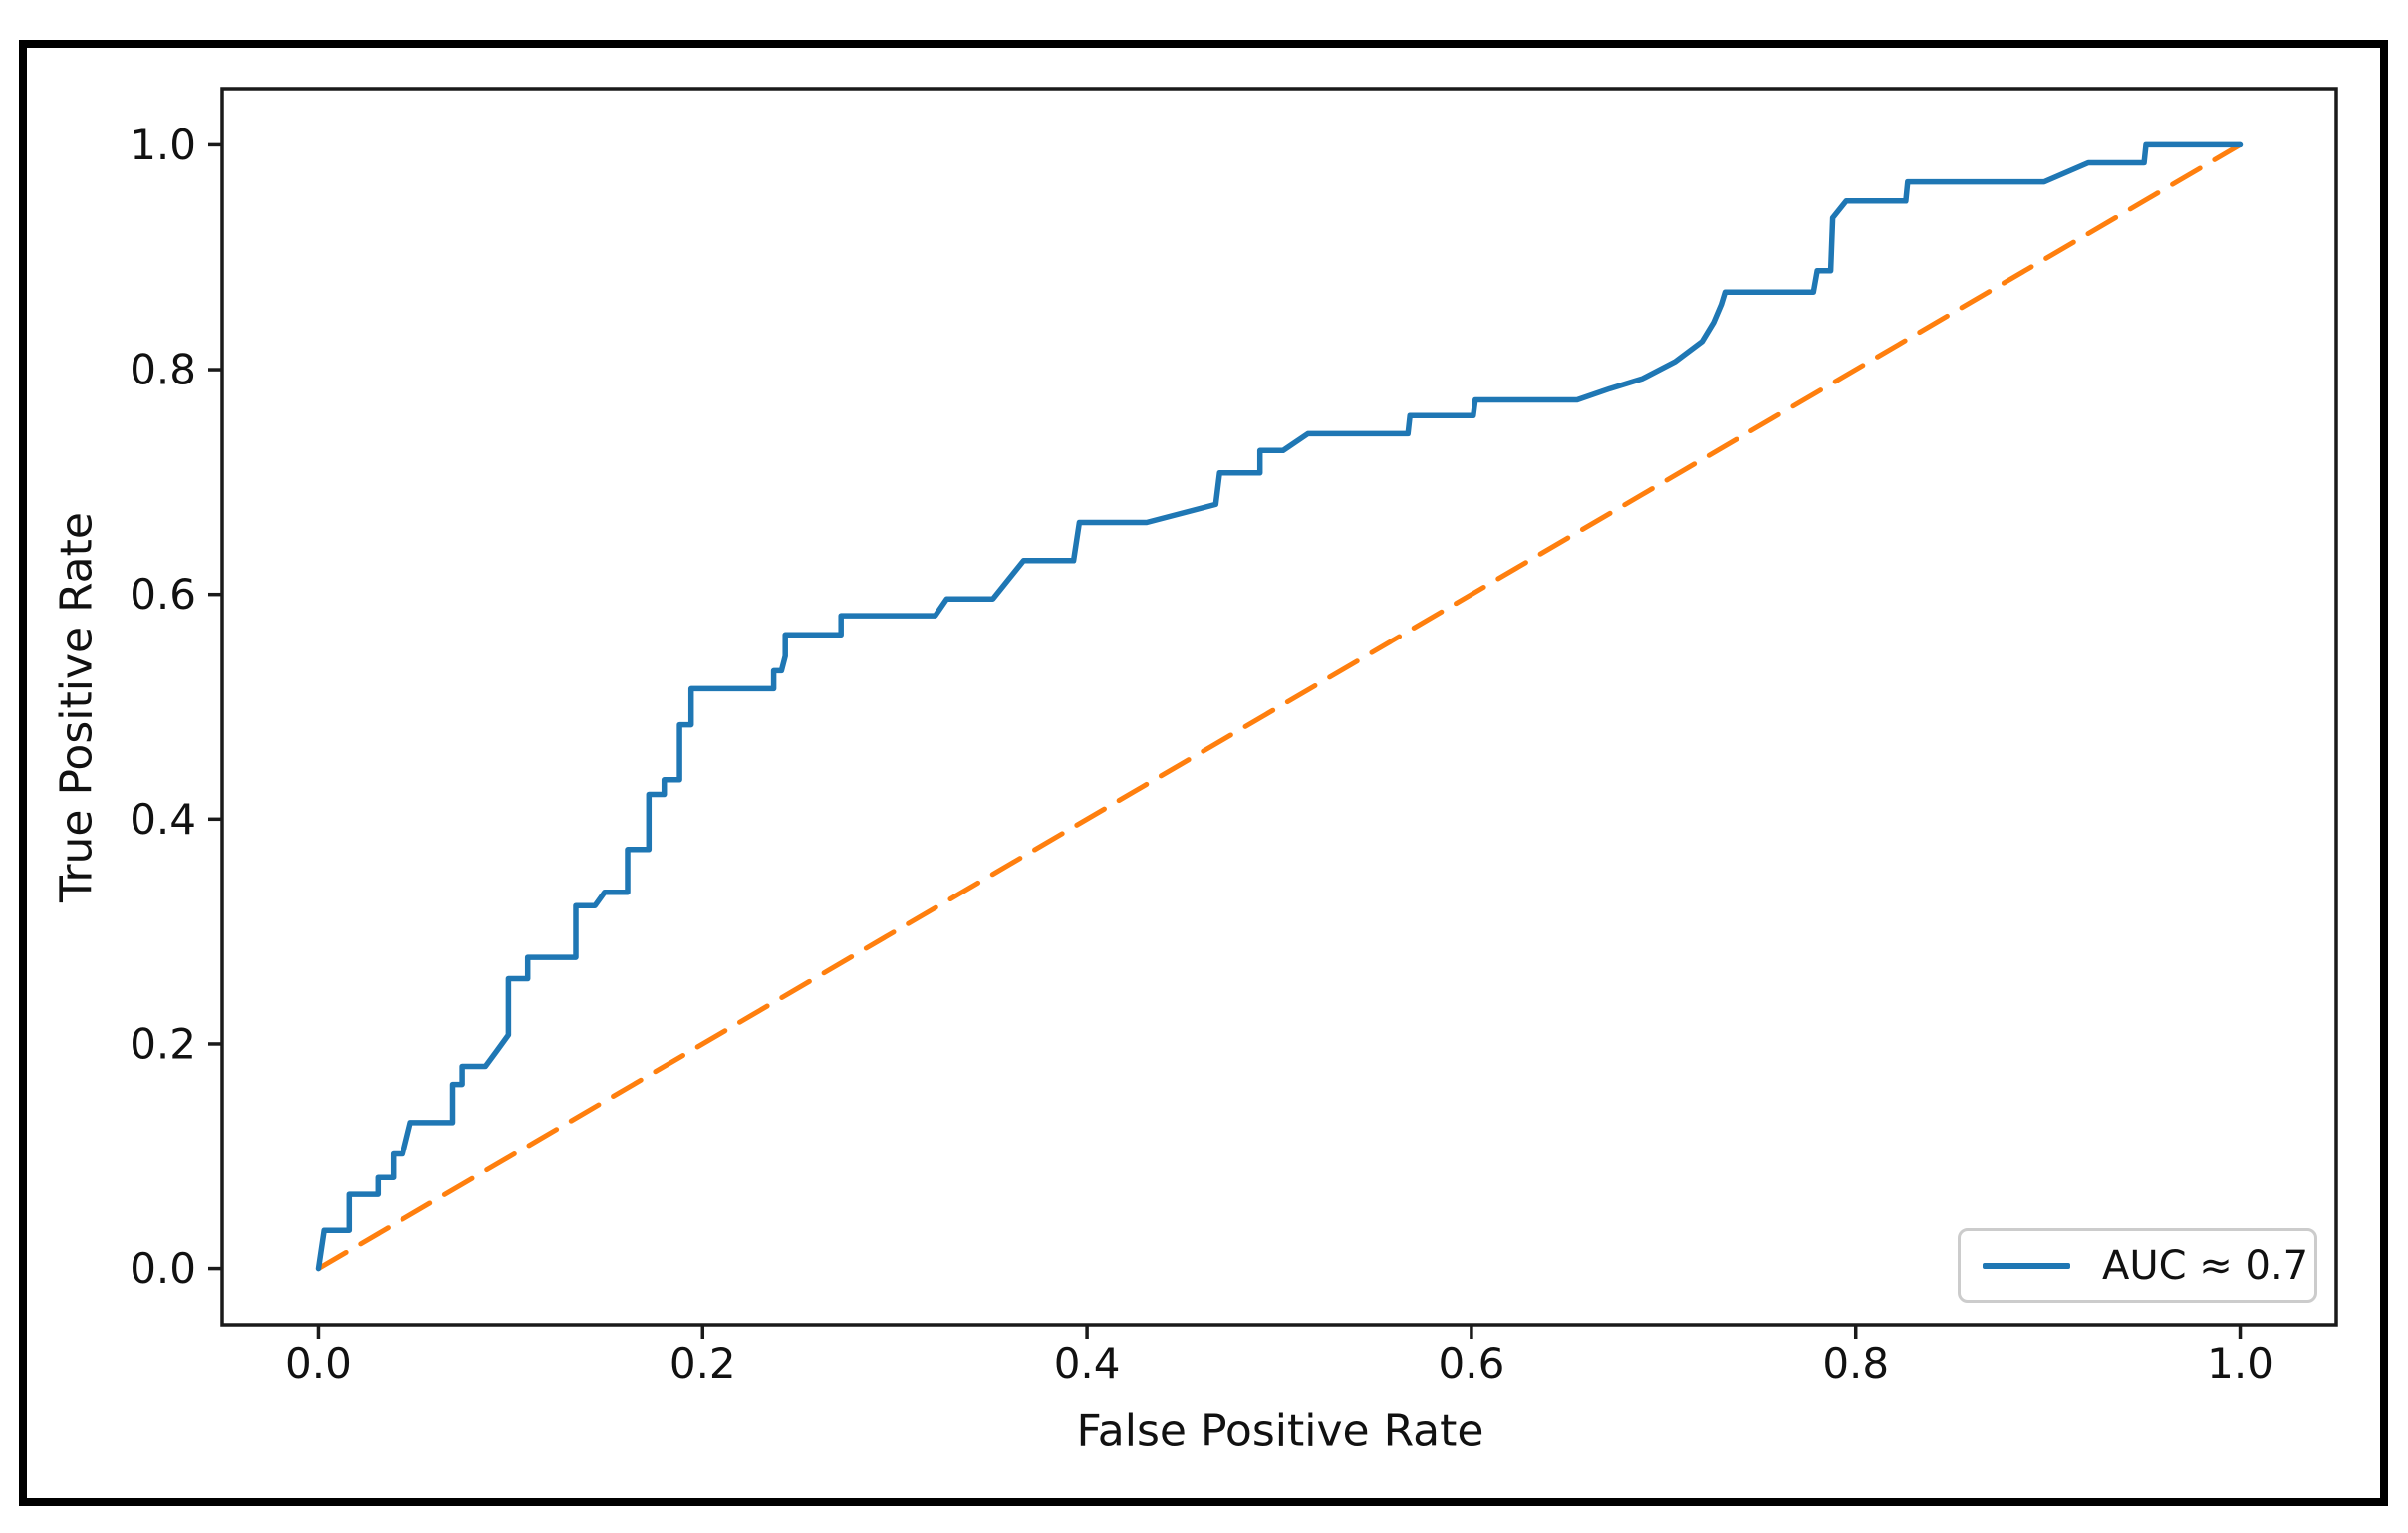  What do you see at coordinates (1472, 1363) in the screenshot?
I see `x-tick-label: 0.6` at bounding box center [1472, 1363].